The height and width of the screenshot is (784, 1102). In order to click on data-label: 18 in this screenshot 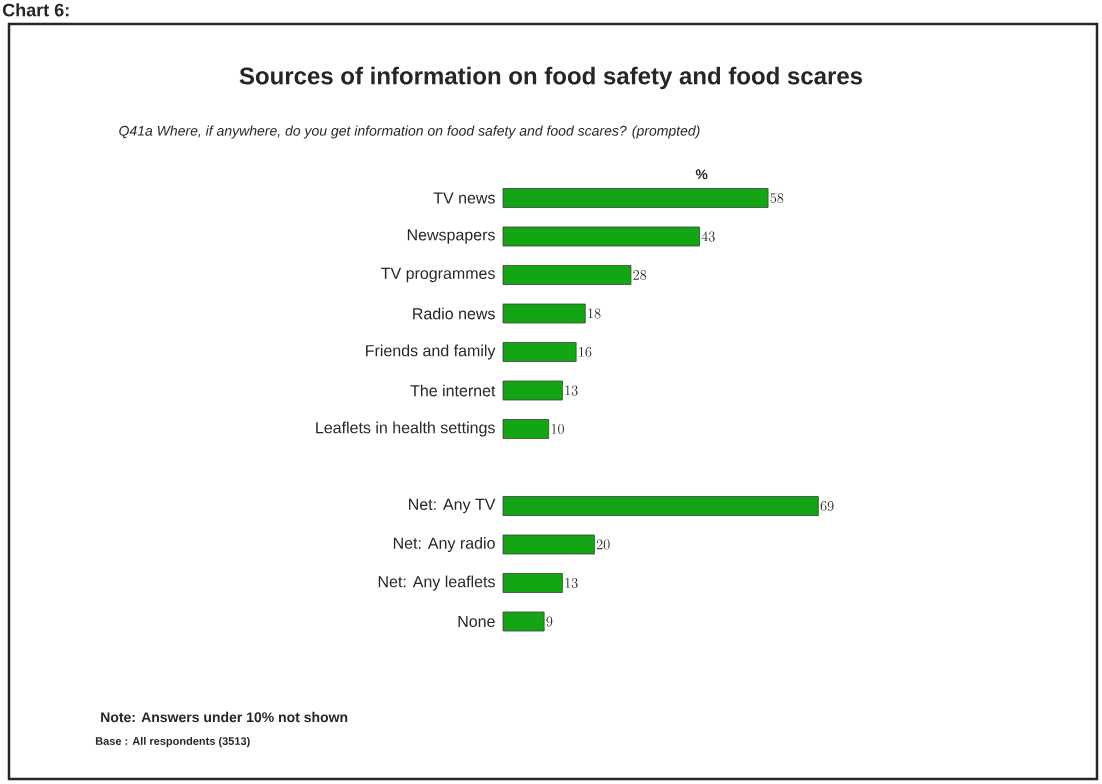, I will do `click(594, 313)`.